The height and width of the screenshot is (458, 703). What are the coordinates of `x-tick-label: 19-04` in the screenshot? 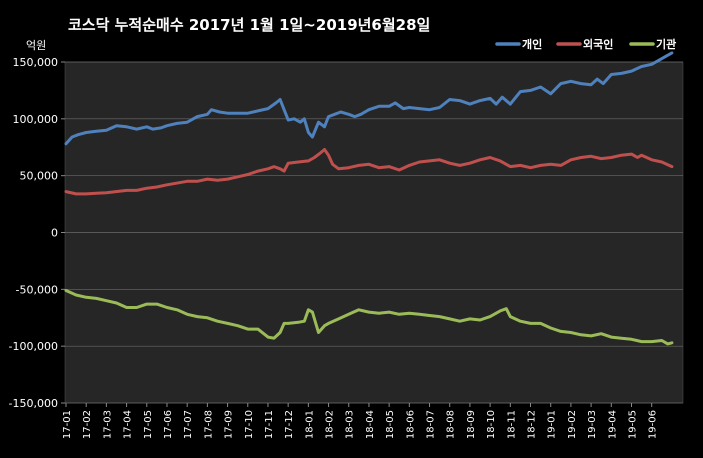 It's located at (612, 424).